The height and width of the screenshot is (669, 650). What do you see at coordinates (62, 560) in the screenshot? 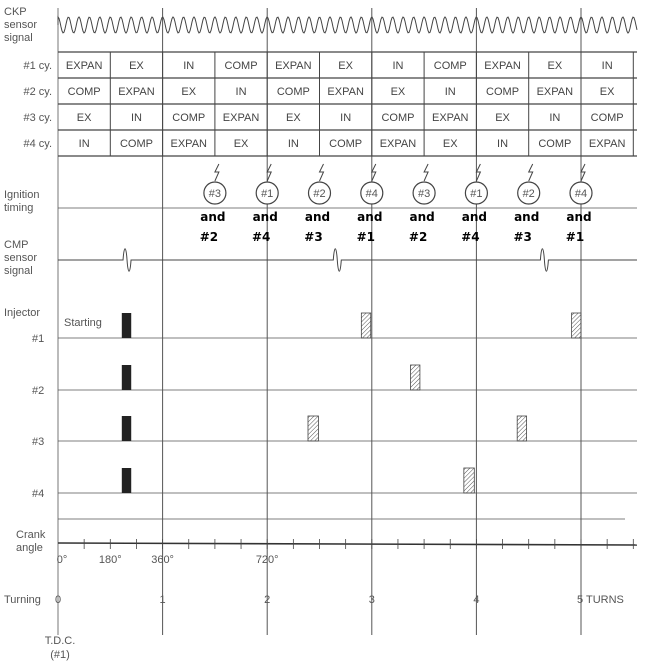
I see `crank-angle-tick-label: 0°` at bounding box center [62, 560].